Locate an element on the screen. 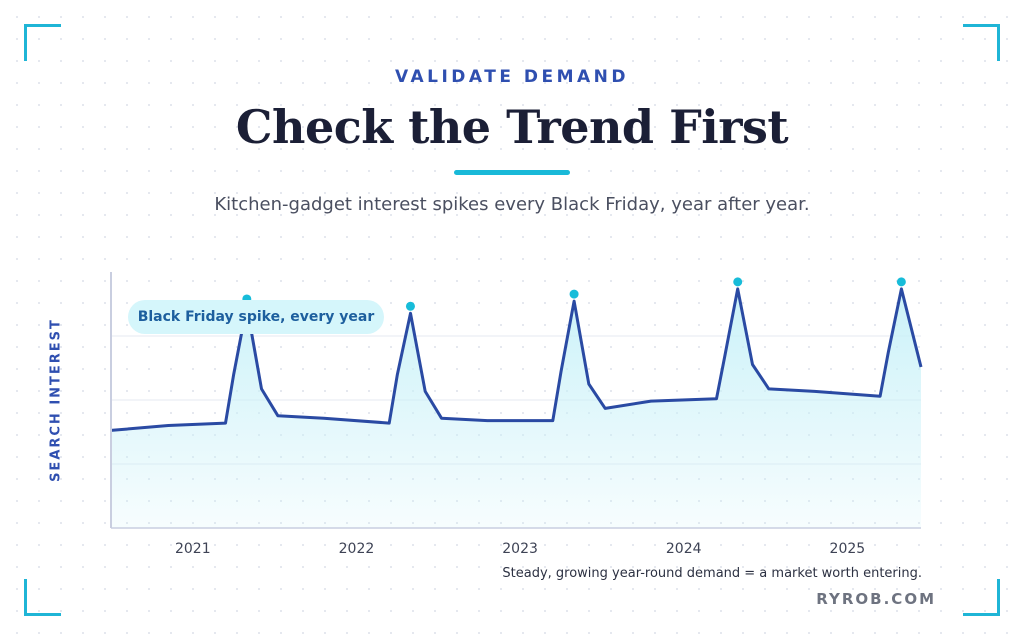 The image size is (1024, 640). x-tick-label: 2022 is located at coordinates (356, 549).